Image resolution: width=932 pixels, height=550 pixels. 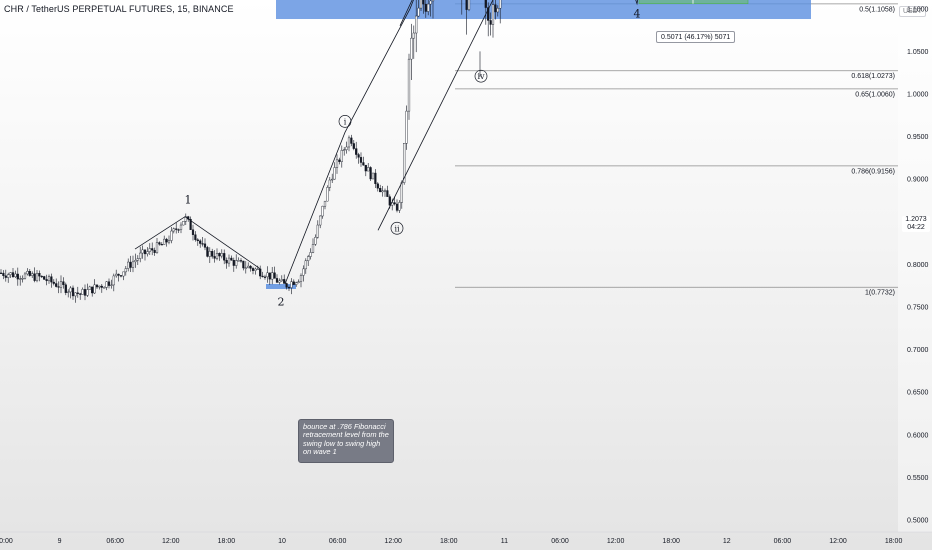 I want to click on wave1-line, so click(x=197, y=242).